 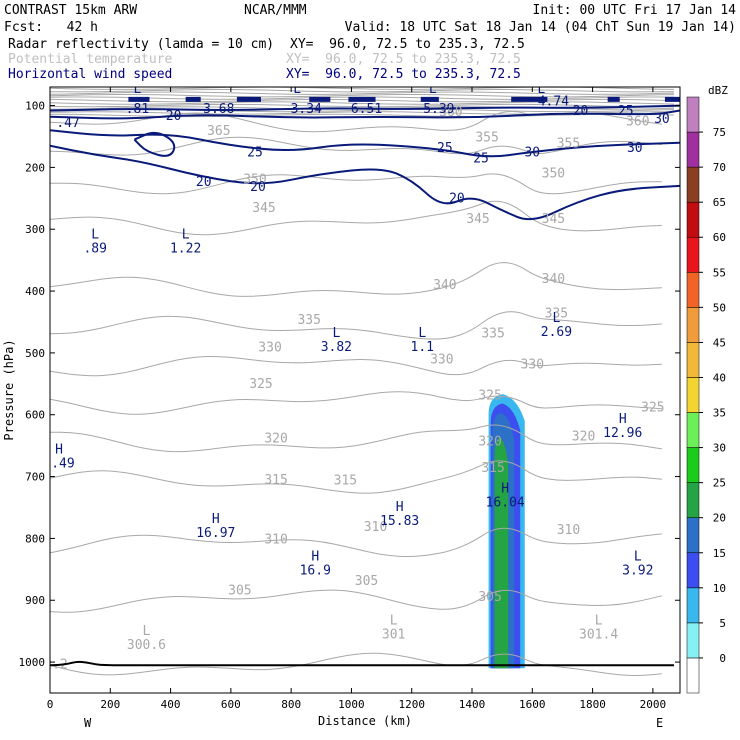 I want to click on wind-label: 30, so click(x=635, y=148).